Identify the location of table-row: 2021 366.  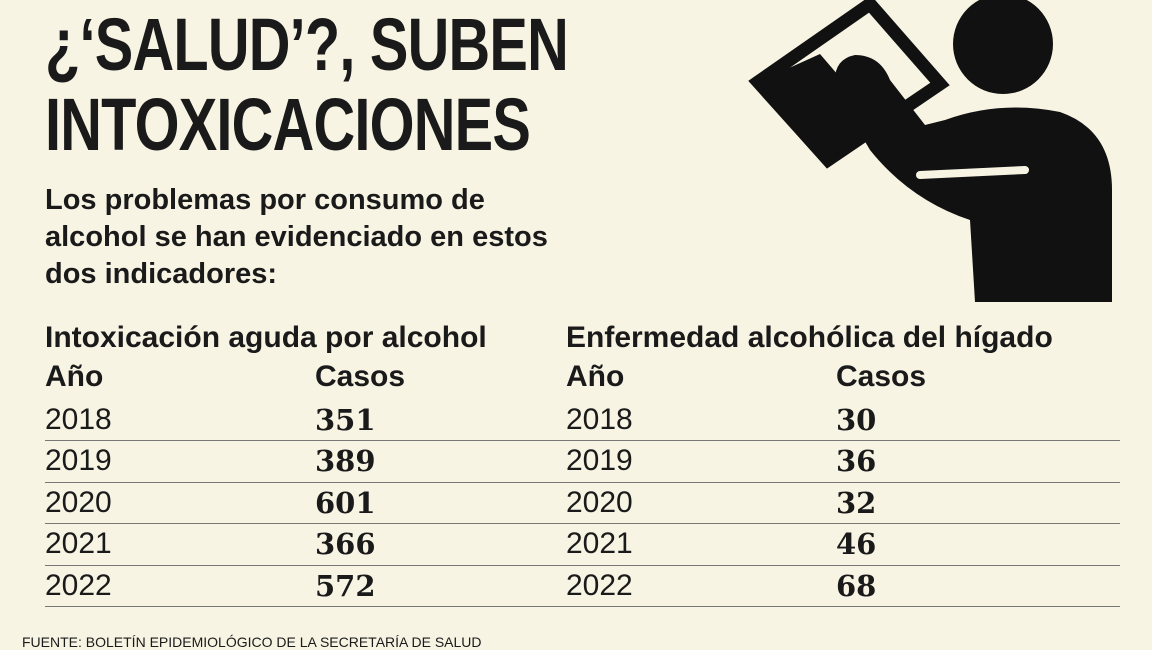
(322, 545).